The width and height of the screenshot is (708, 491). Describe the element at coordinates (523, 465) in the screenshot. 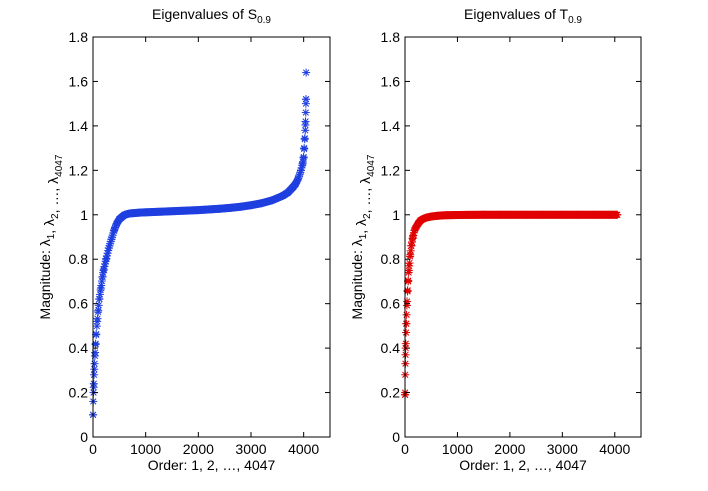

I see `x-axis-label: Order: 1, 2, …, 4047` at that location.